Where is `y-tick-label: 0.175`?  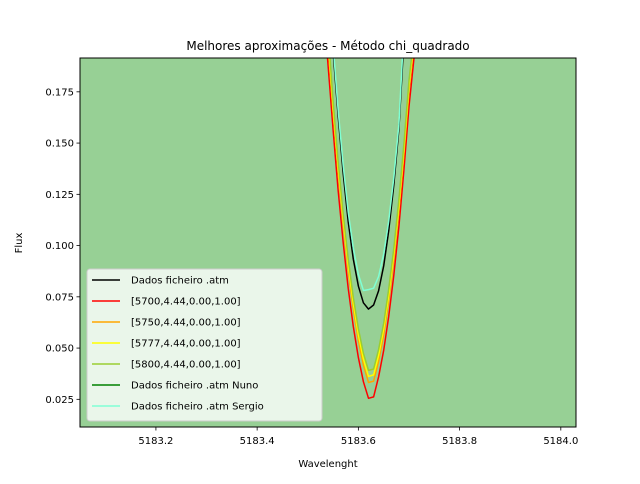 y-tick-label: 0.175 is located at coordinates (59, 92).